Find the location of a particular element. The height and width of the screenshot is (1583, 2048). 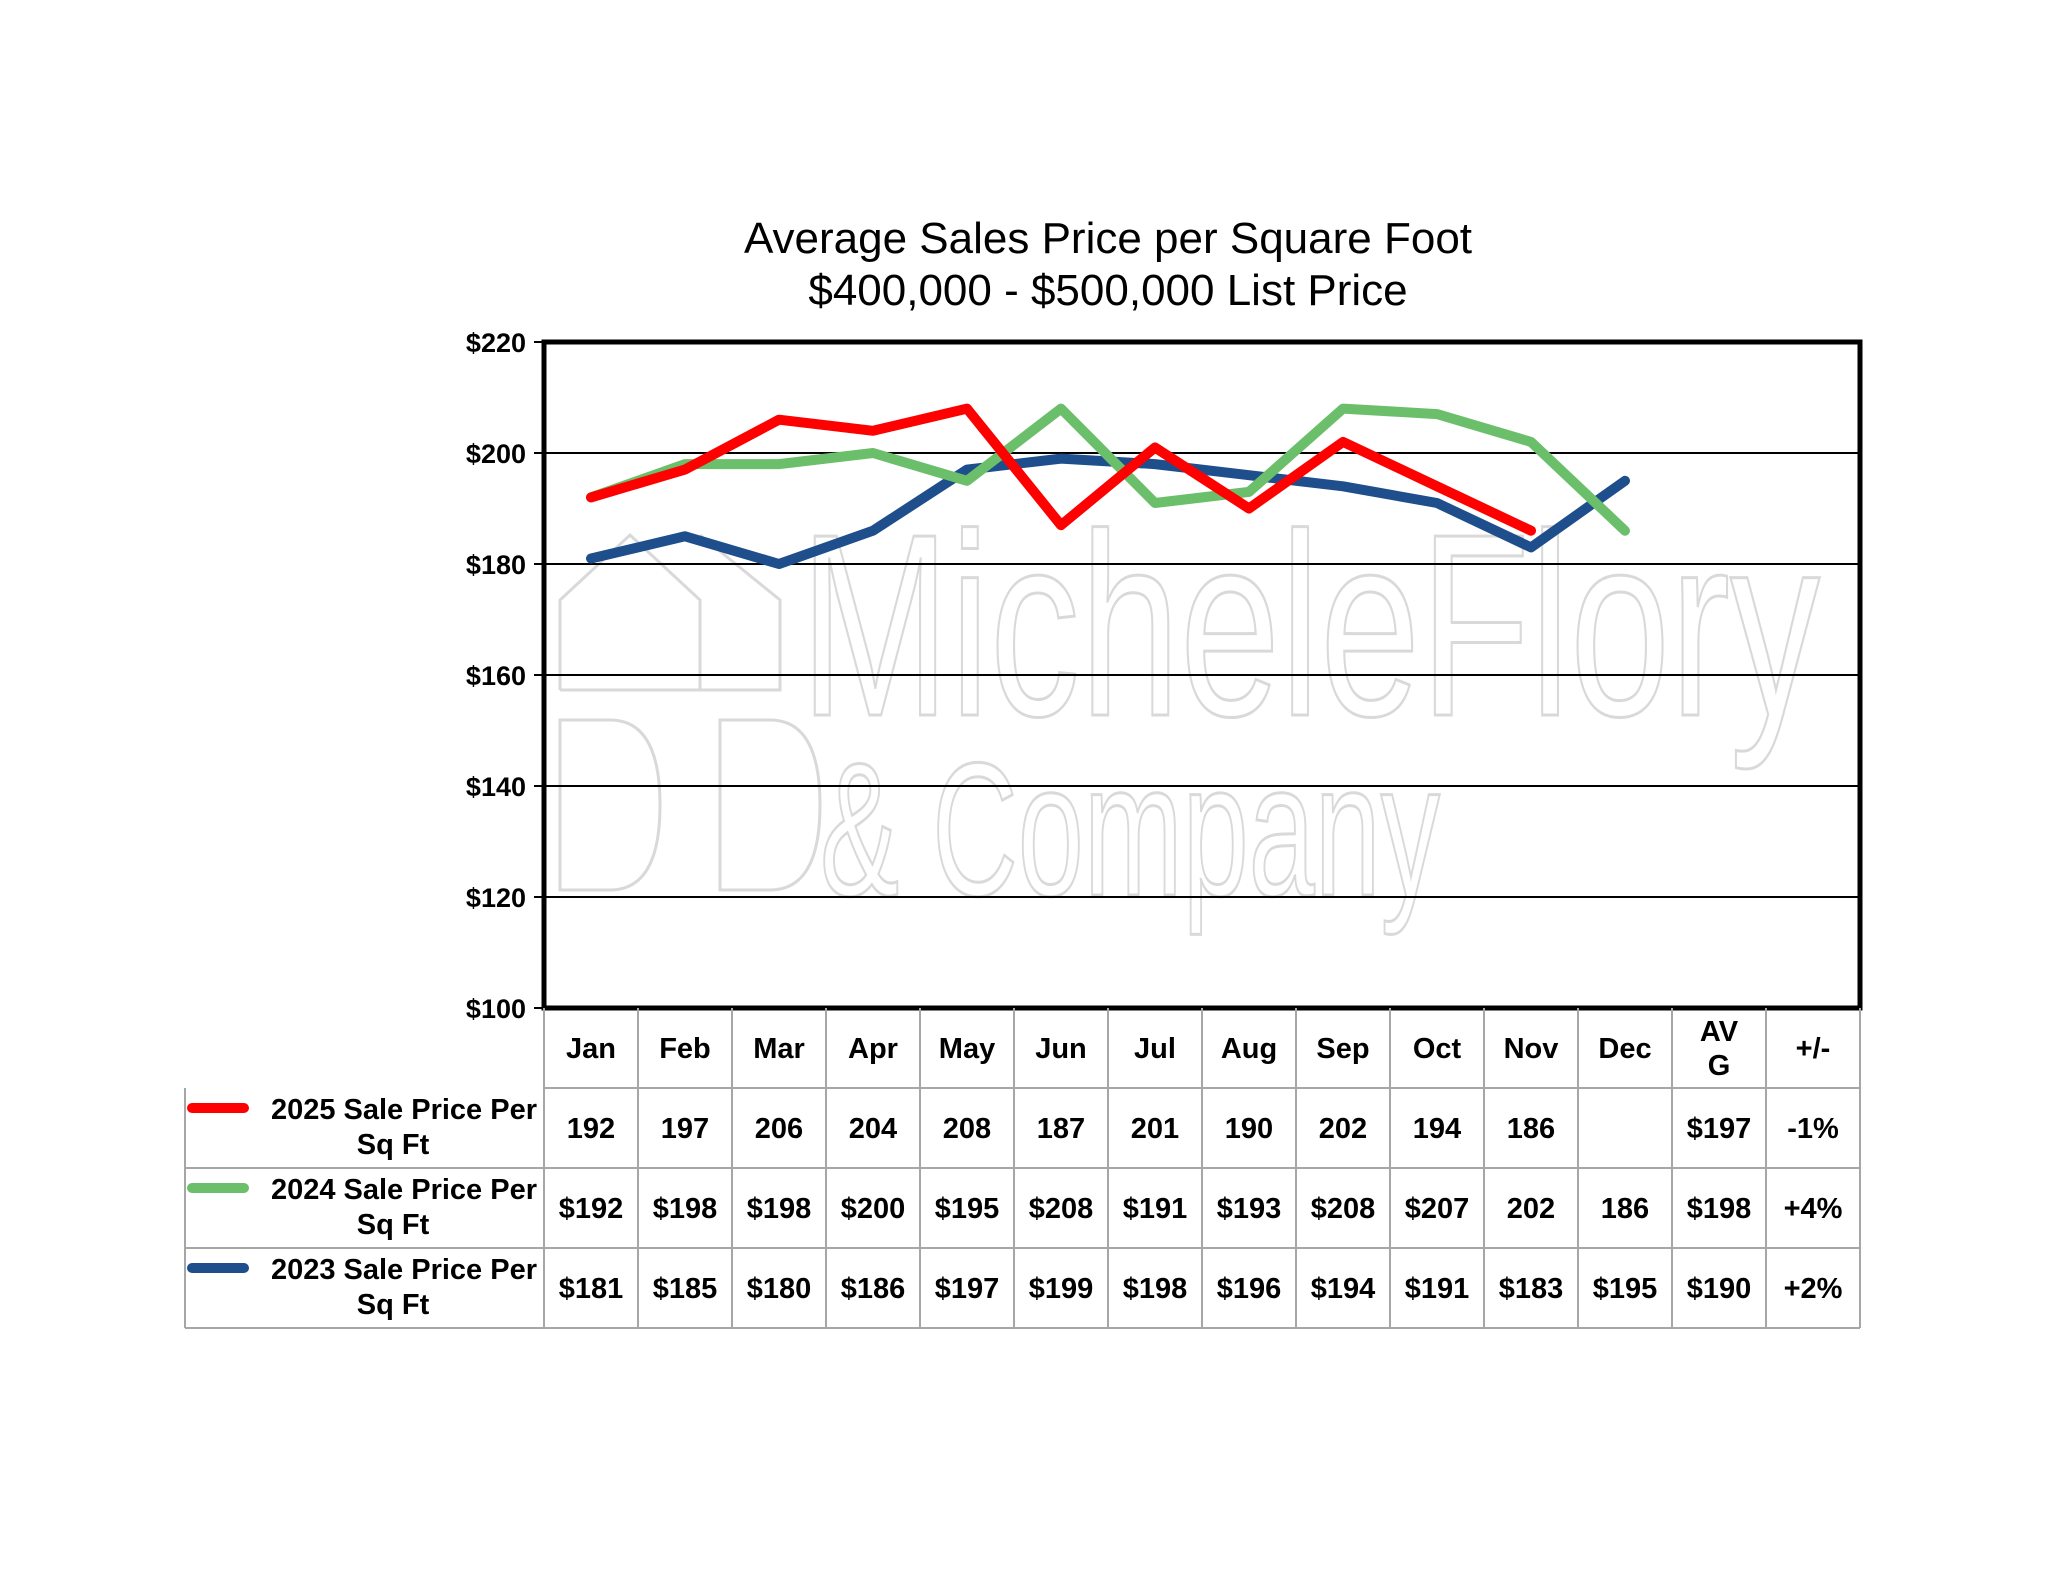

table-data-cell: $199 is located at coordinates (1061, 1289).